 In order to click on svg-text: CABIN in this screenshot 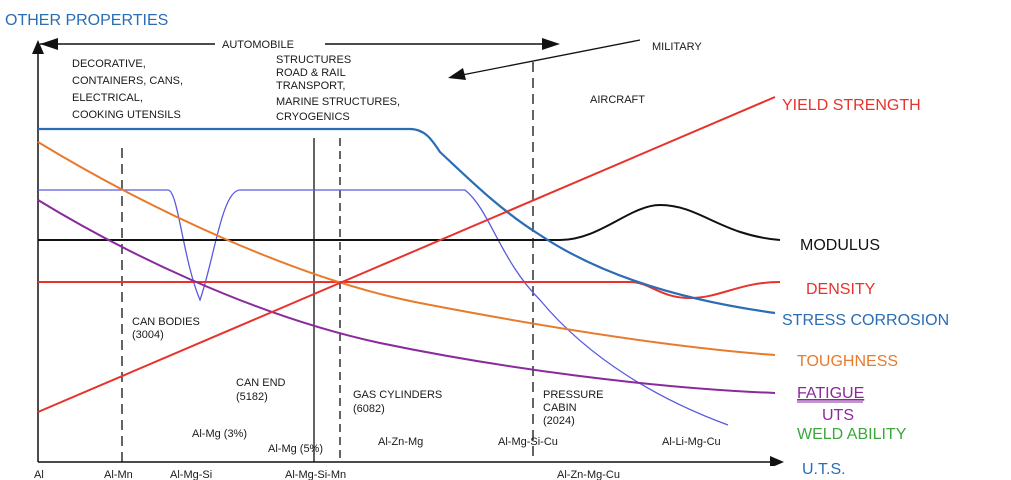, I will do `click(560, 408)`.